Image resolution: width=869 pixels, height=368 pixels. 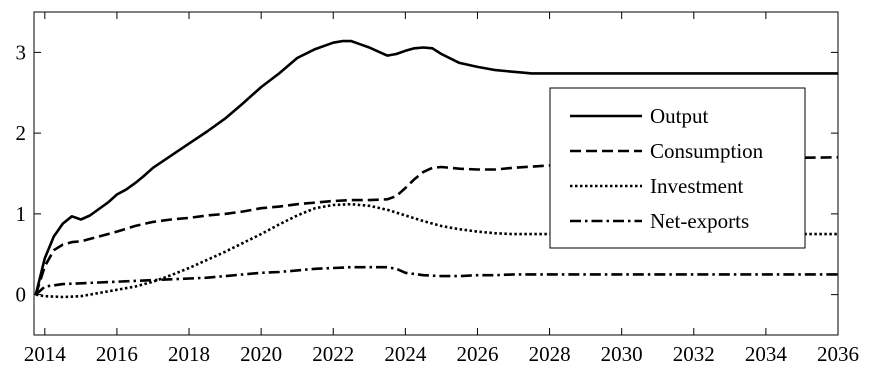 What do you see at coordinates (436, 280) in the screenshot?
I see `series-line-net-exports` at bounding box center [436, 280].